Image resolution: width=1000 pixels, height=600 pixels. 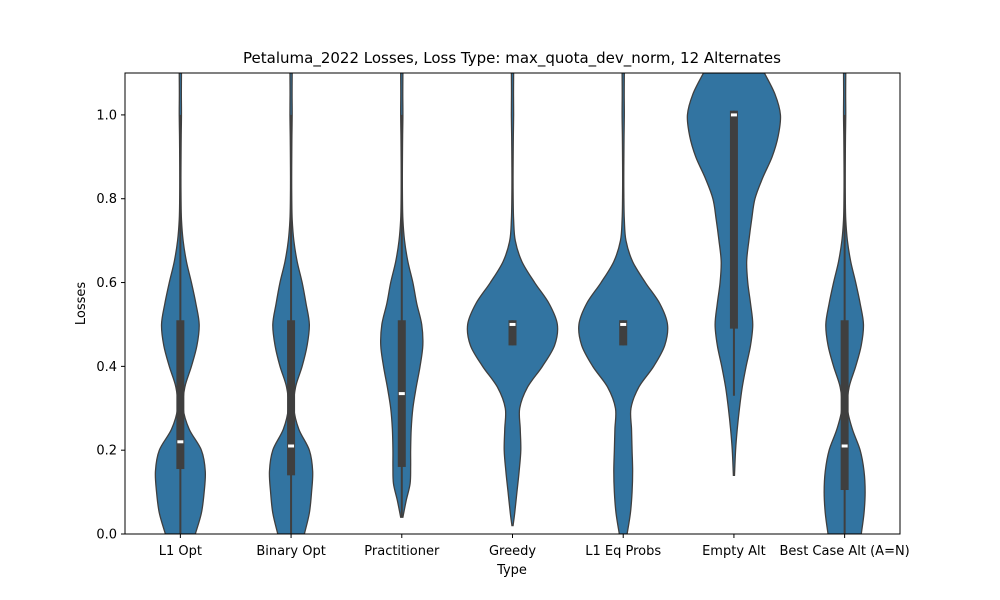 What do you see at coordinates (106, 199) in the screenshot?
I see `y-tick-label: 0.8` at bounding box center [106, 199].